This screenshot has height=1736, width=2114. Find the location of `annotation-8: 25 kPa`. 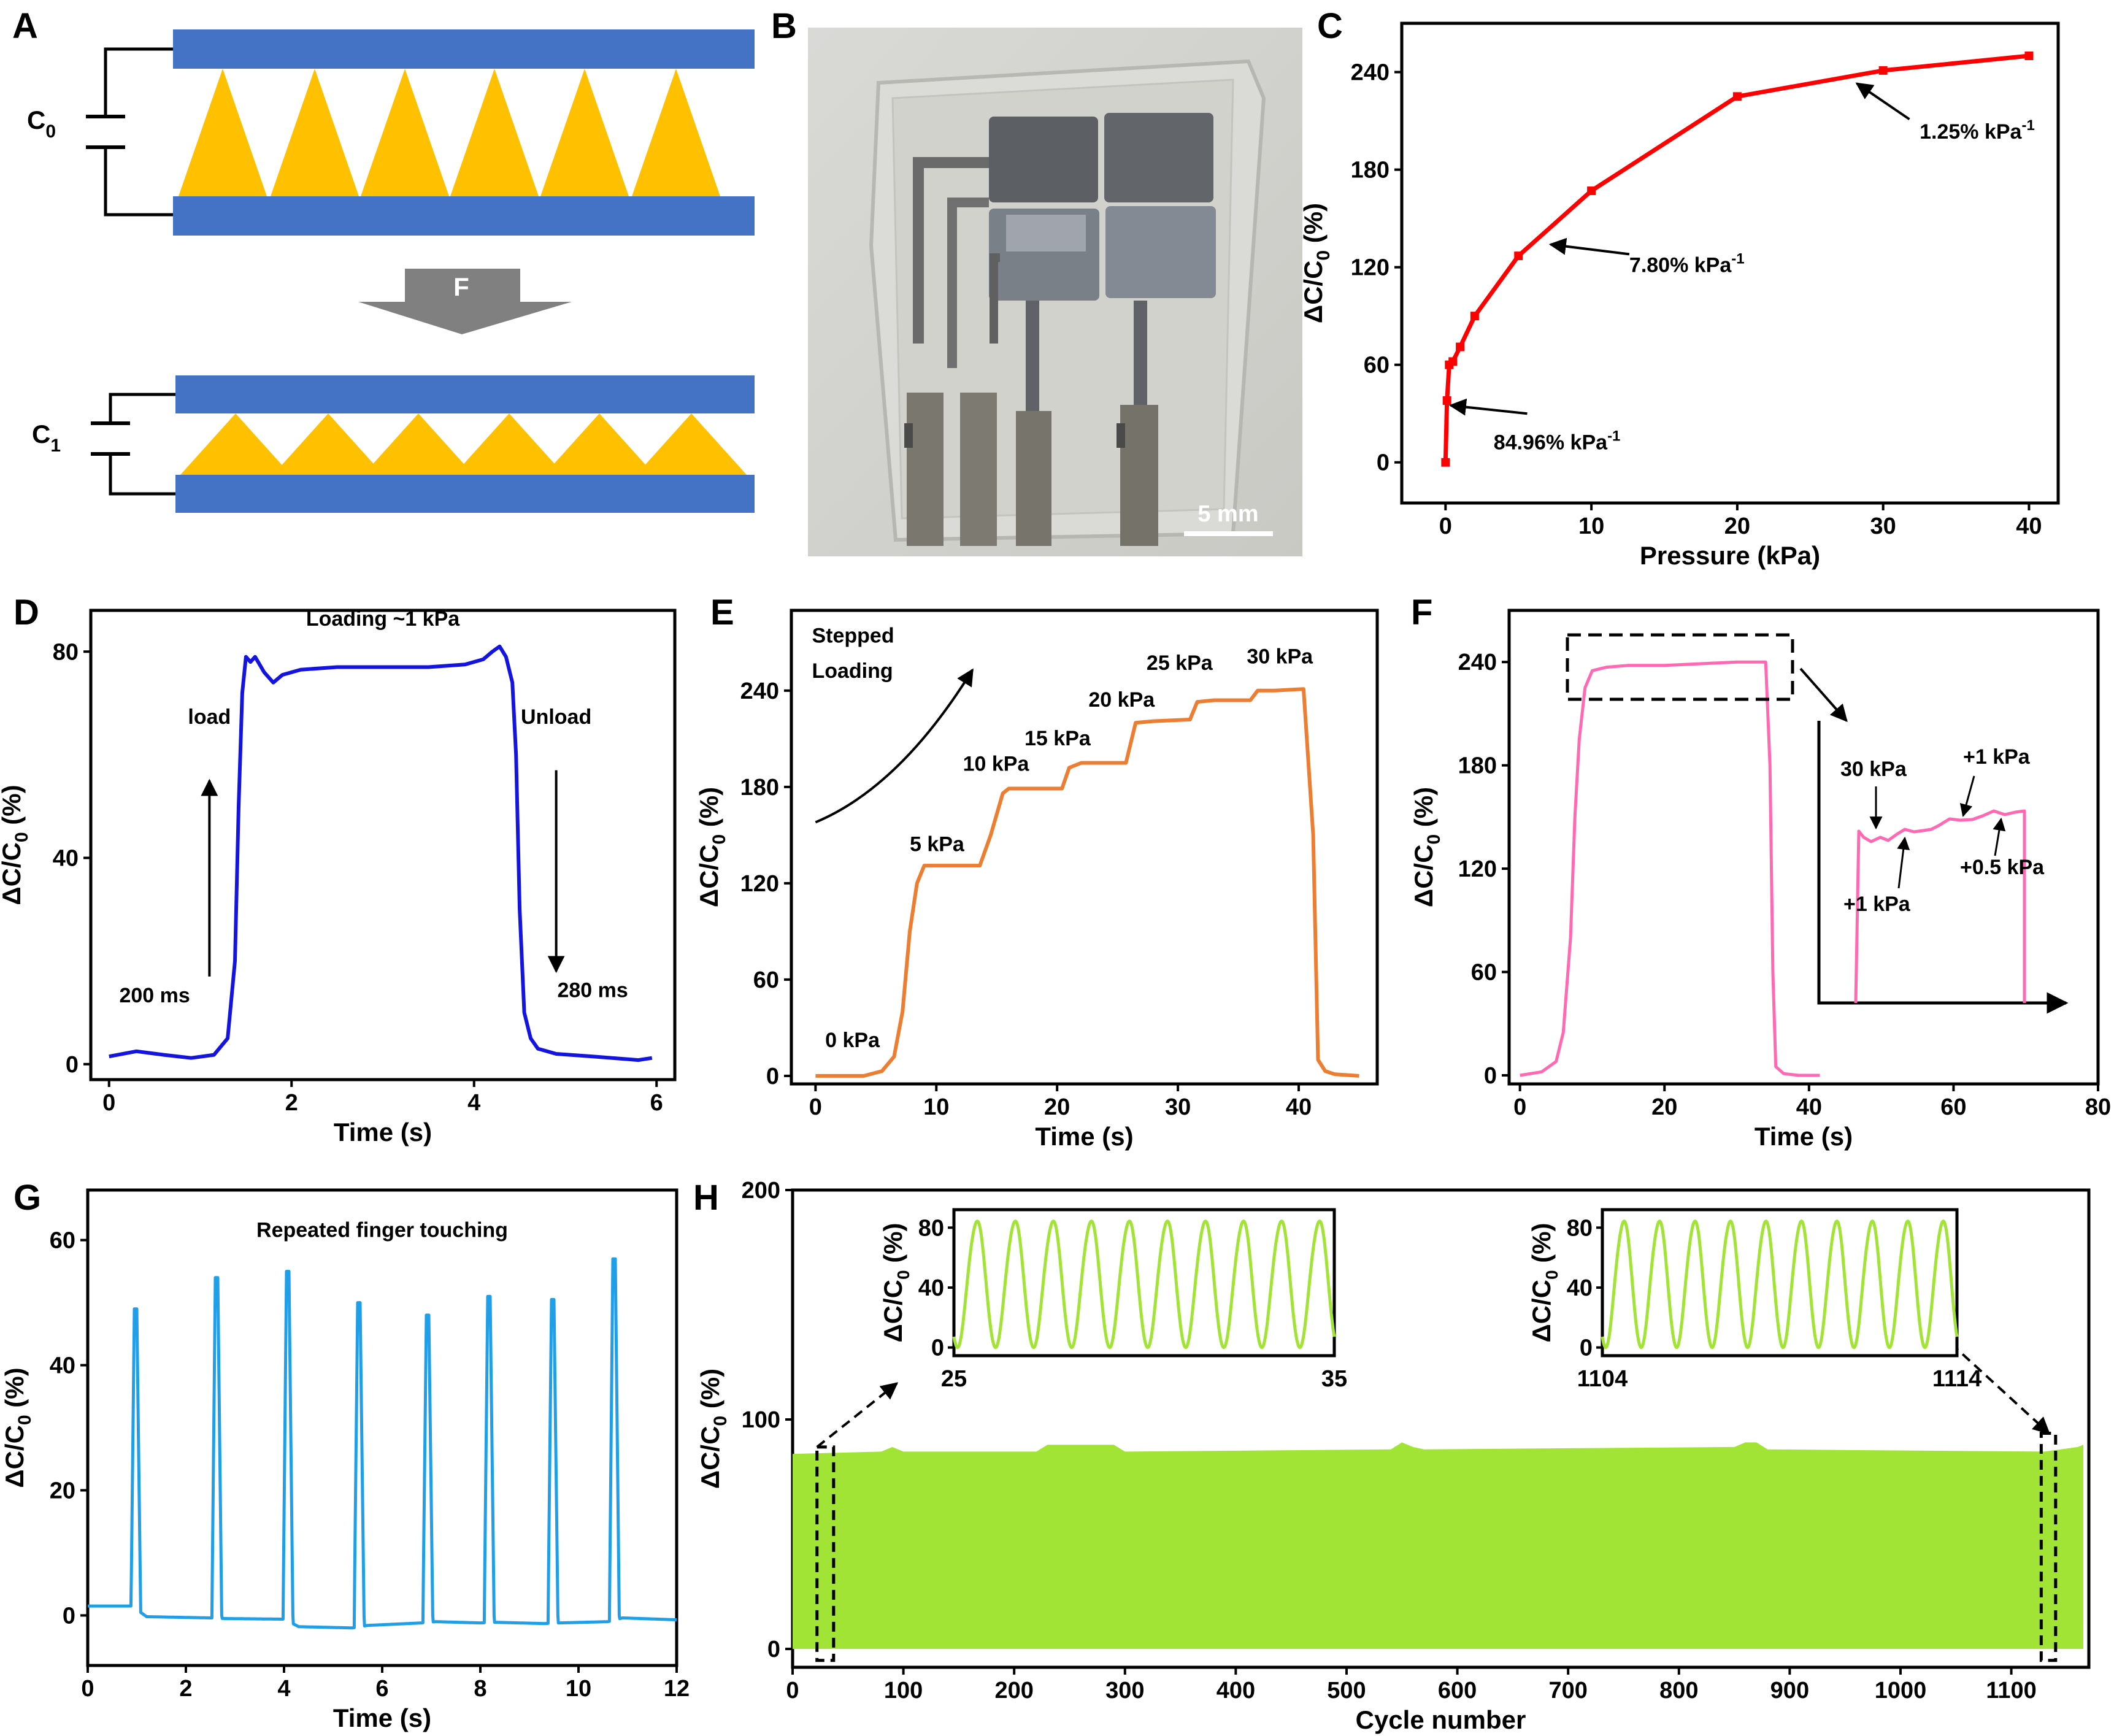

annotation-8: 25 kPa is located at coordinates (1180, 663).